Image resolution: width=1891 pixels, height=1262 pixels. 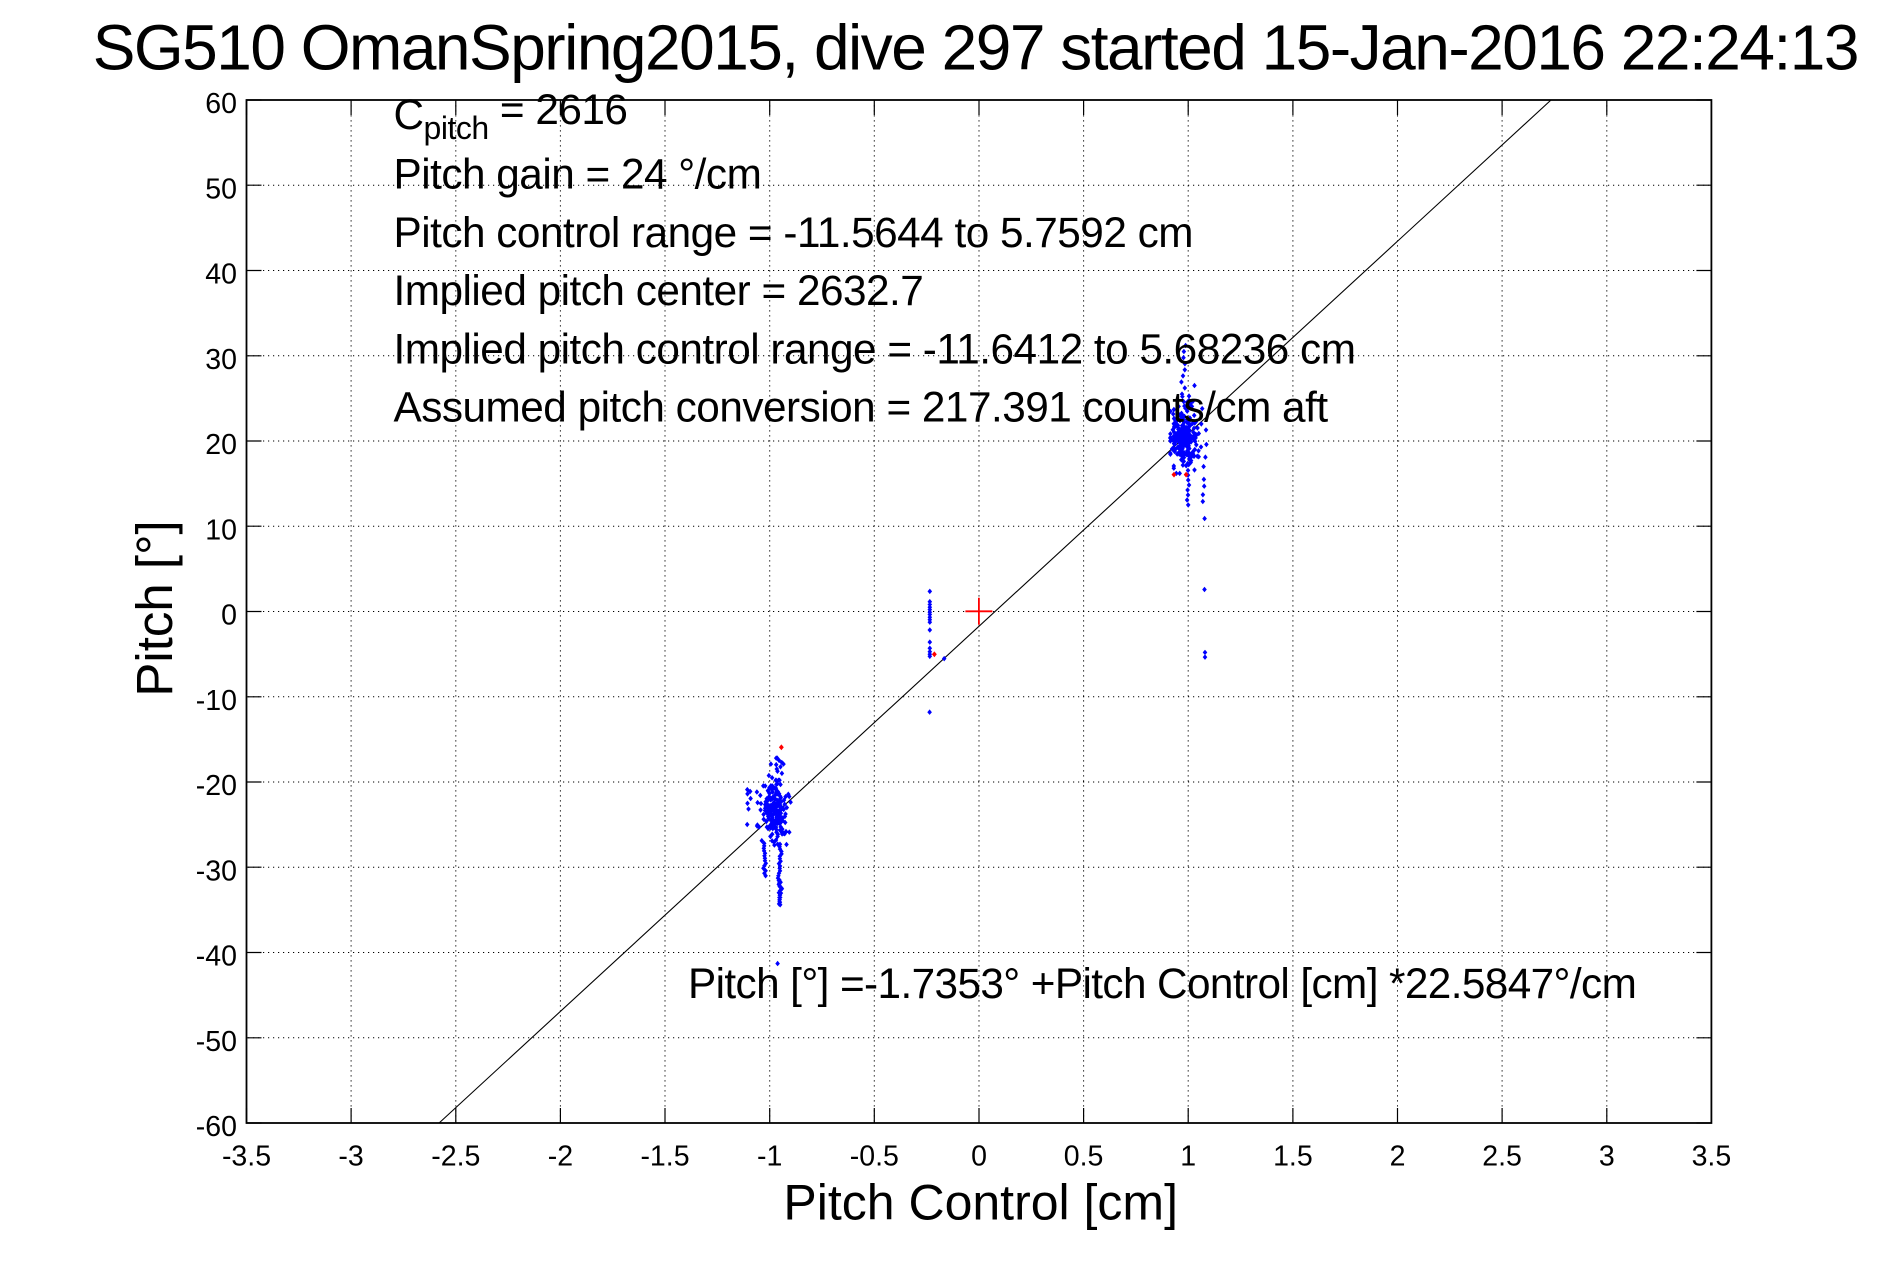 What do you see at coordinates (216, 871) in the screenshot?
I see `svg-text: -30` at bounding box center [216, 871].